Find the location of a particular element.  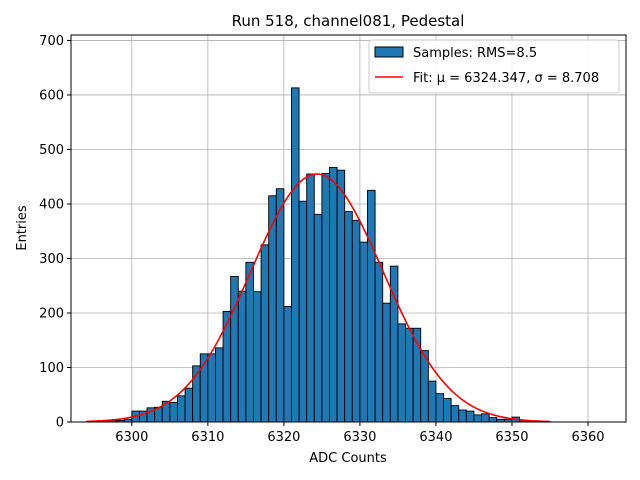

x-tick-label: 6340 is located at coordinates (435, 437).